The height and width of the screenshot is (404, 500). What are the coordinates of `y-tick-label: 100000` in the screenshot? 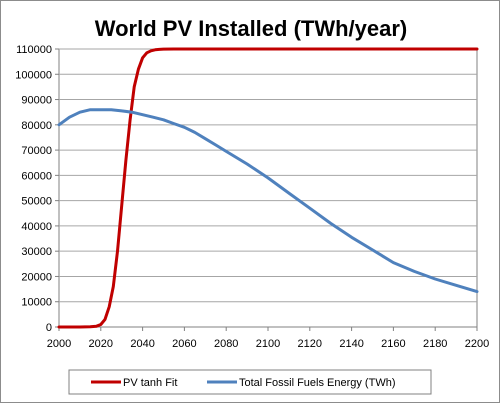 It's located at (33, 75).